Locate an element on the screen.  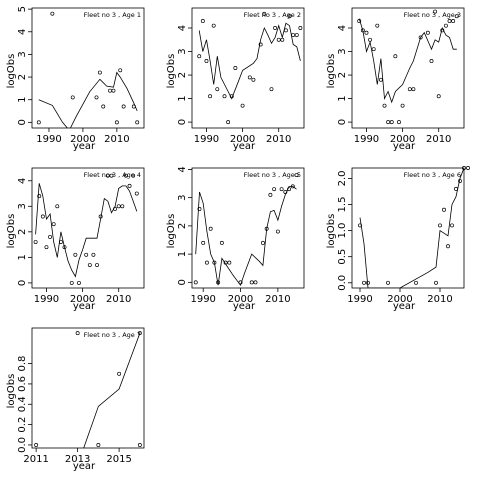
y-tick-label: 0.0 is located at coordinates (342, 283).